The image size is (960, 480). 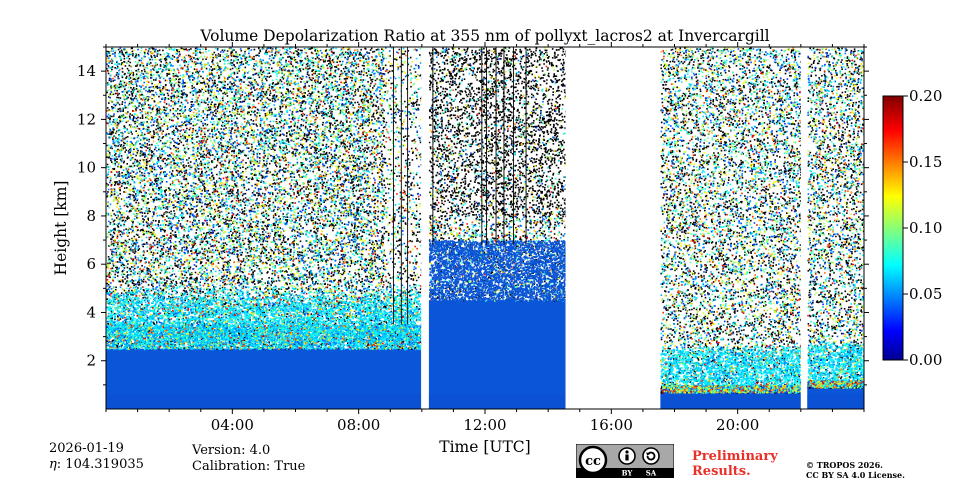 What do you see at coordinates (611, 425) in the screenshot?
I see `x-tick-label-3: 16:00` at bounding box center [611, 425].